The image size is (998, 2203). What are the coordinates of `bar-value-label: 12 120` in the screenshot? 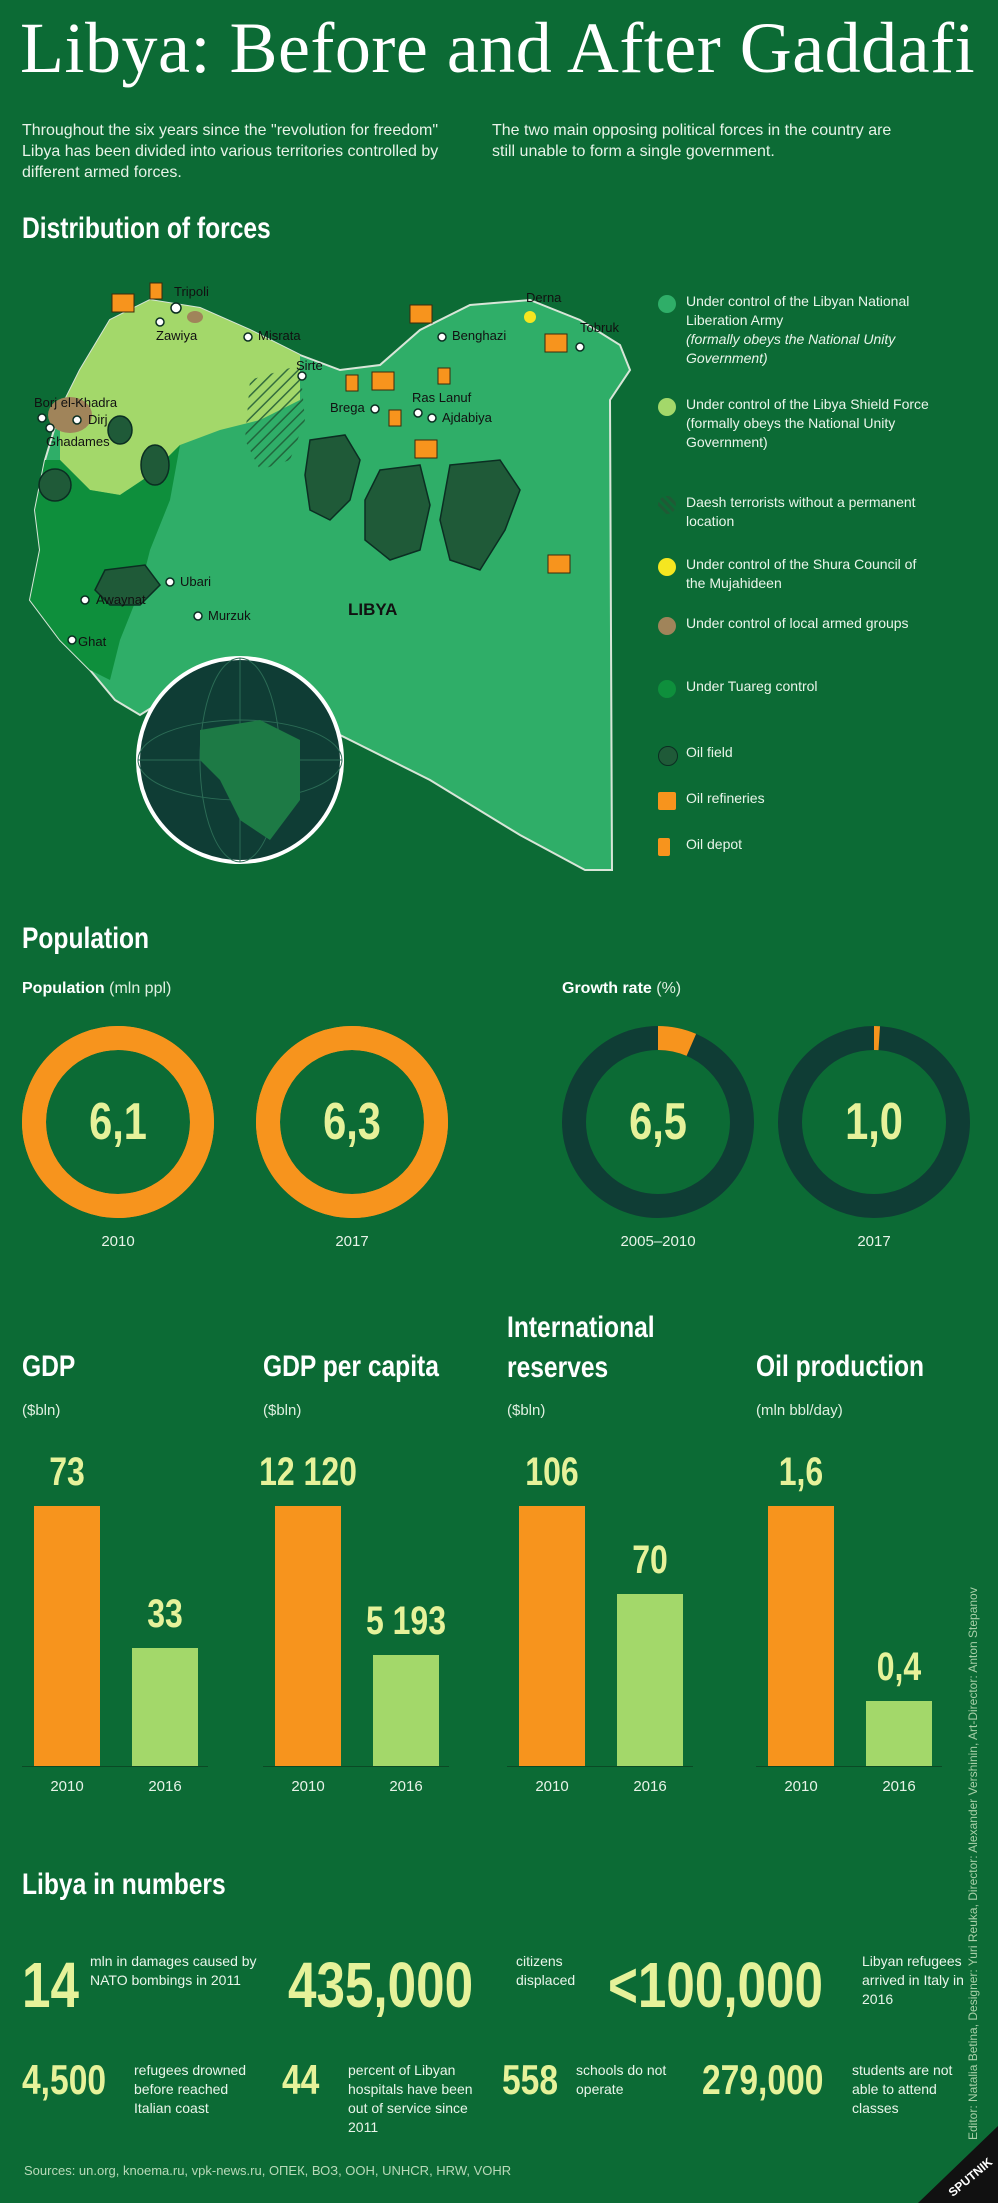 It's located at (308, 1472).